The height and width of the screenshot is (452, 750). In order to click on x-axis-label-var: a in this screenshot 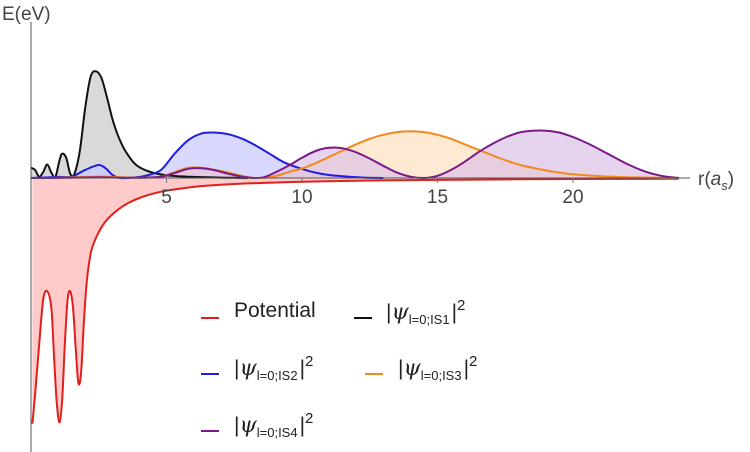, I will do `click(716, 179)`.